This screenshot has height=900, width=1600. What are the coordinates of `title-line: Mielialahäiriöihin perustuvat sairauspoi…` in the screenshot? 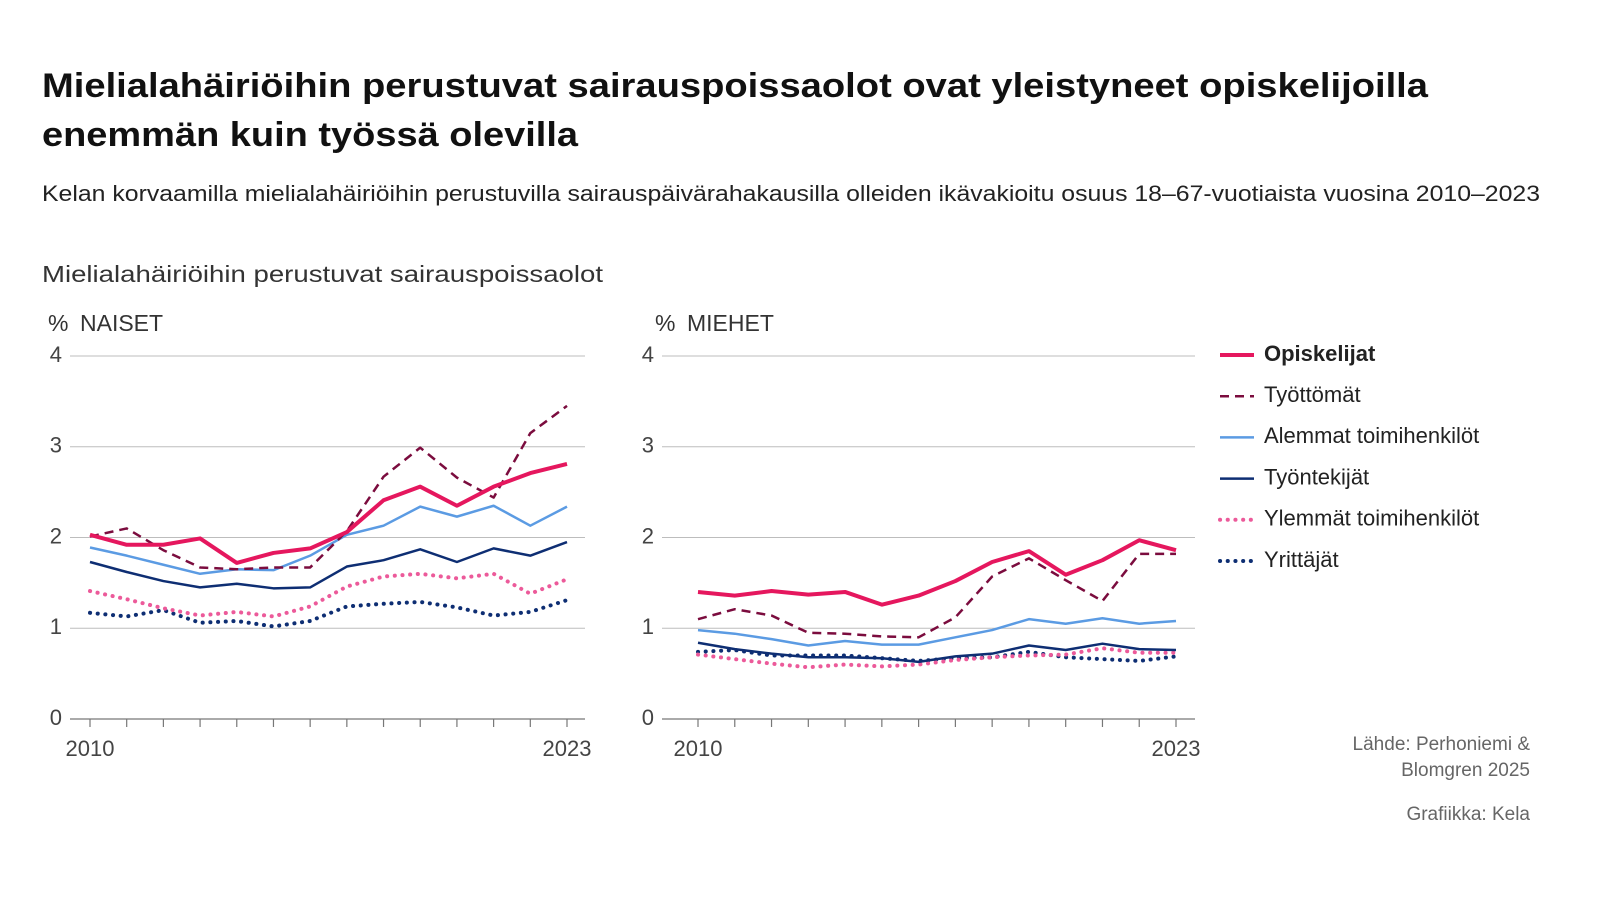 It's located at (735, 86).